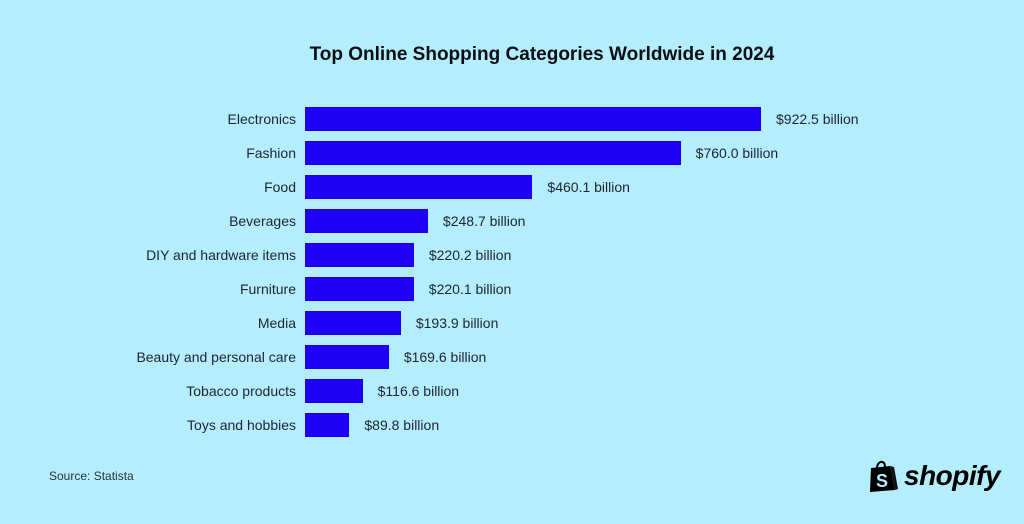 This screenshot has height=524, width=1024. What do you see at coordinates (280, 187) in the screenshot?
I see `category-label: Food` at bounding box center [280, 187].